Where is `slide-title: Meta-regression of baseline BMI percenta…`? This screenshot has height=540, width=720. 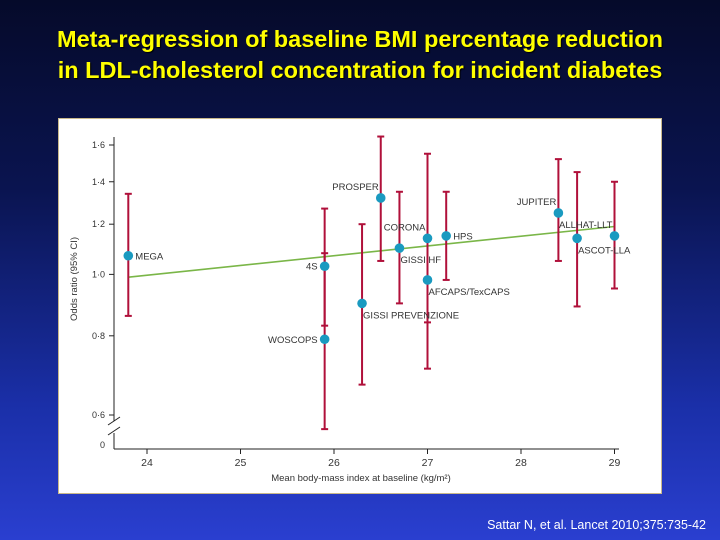 slide-title: Meta-regression of baseline BMI percenta… is located at coordinates (360, 55).